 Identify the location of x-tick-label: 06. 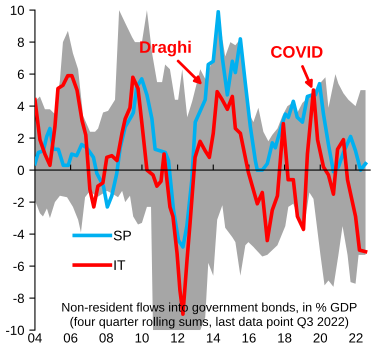
(71, 338).